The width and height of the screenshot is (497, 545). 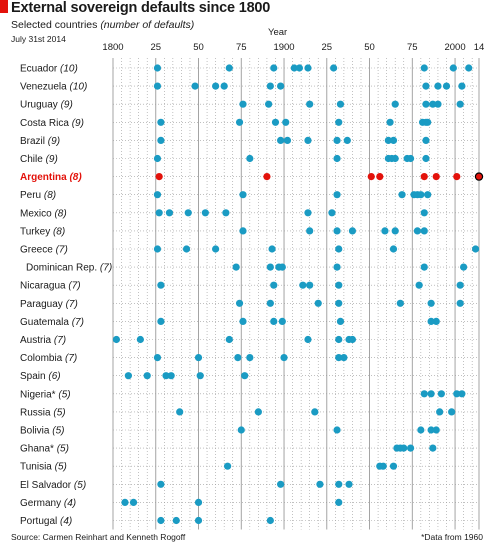 I want to click on country-name: Paraguay, so click(x=43, y=304).